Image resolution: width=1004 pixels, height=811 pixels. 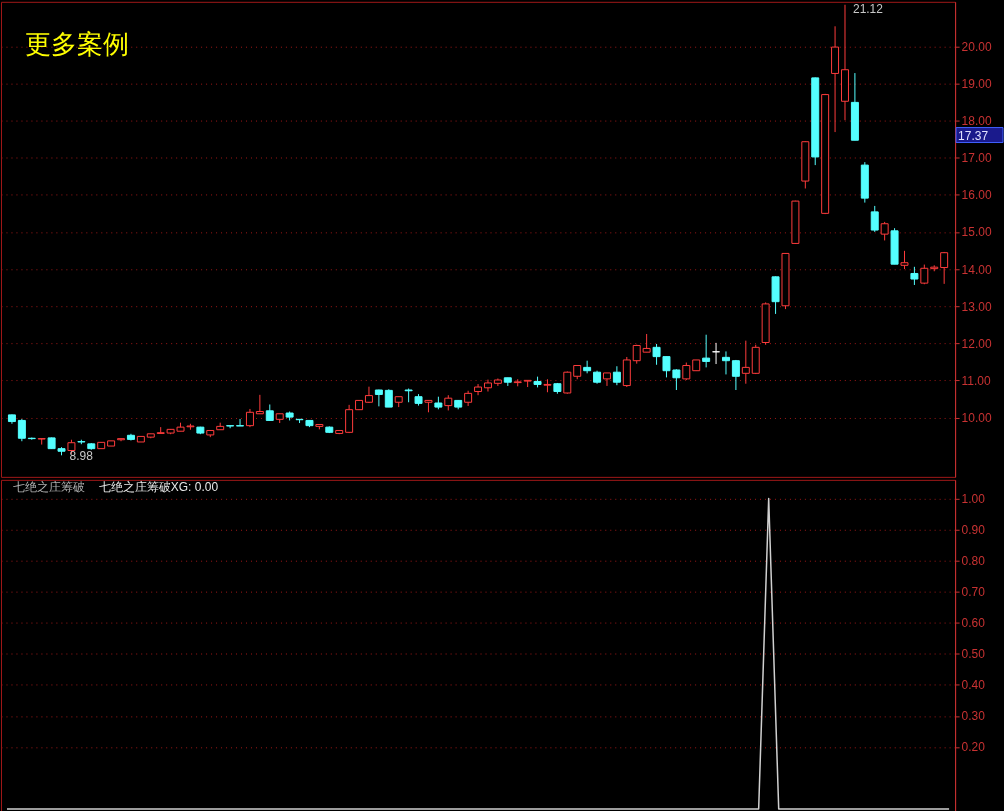 What do you see at coordinates (976, 83) in the screenshot?
I see `y-tick-label: 19.00` at bounding box center [976, 83].